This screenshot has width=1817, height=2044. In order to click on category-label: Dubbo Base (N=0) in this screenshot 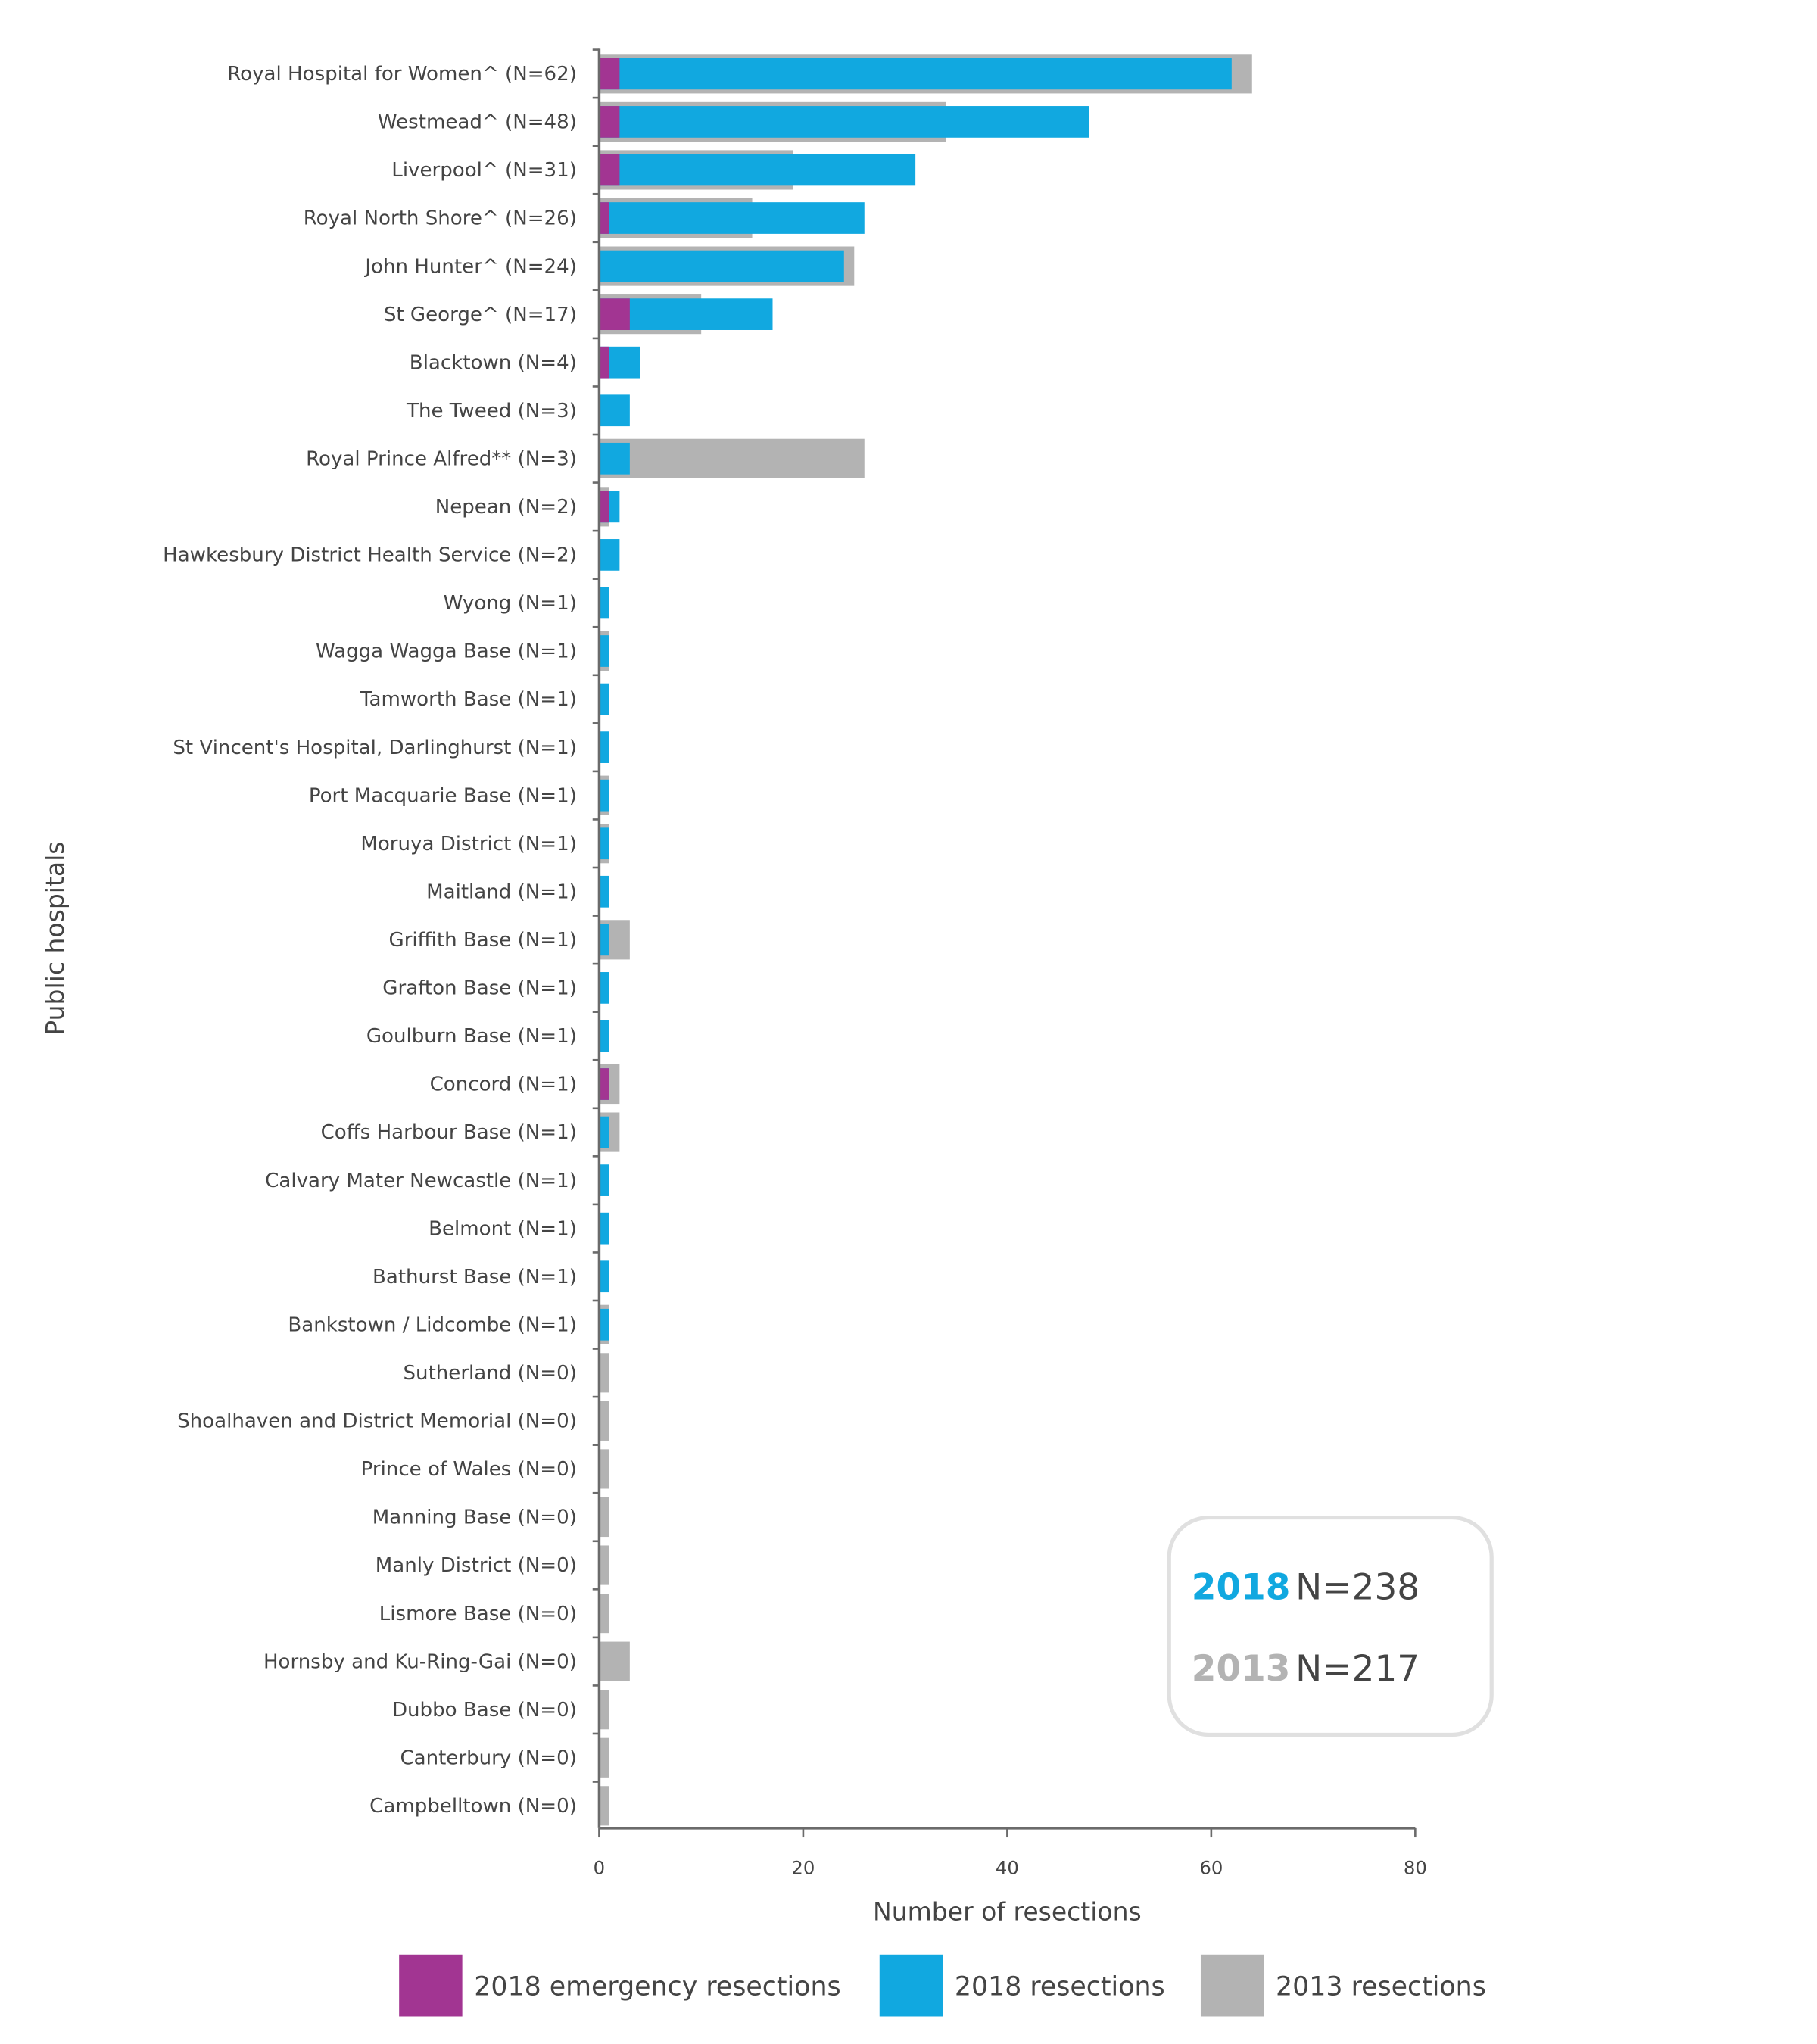, I will do `click(484, 1710)`.